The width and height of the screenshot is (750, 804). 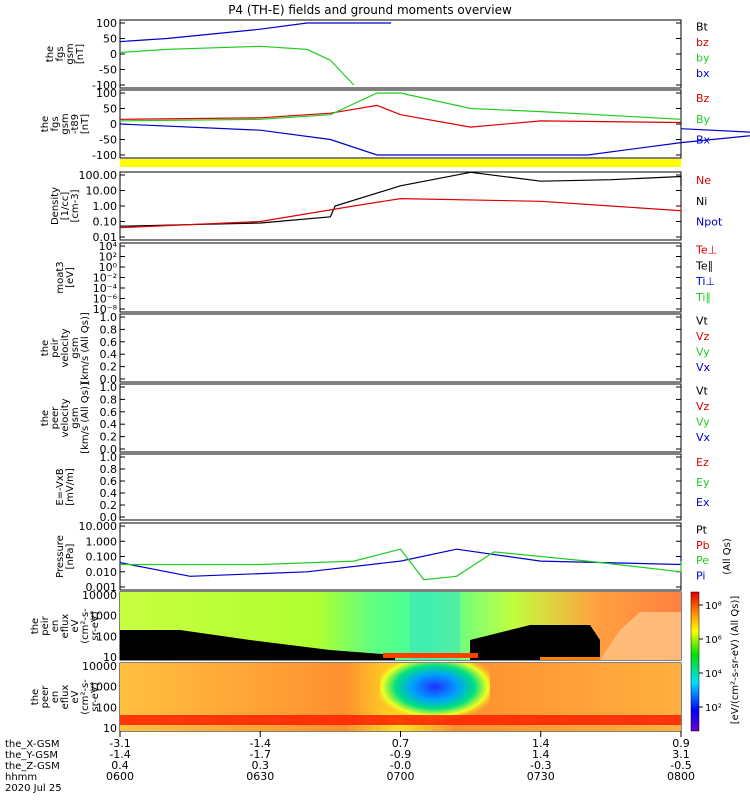 What do you see at coordinates (55, 626) in the screenshot?
I see `y-axis-label: en` at bounding box center [55, 626].